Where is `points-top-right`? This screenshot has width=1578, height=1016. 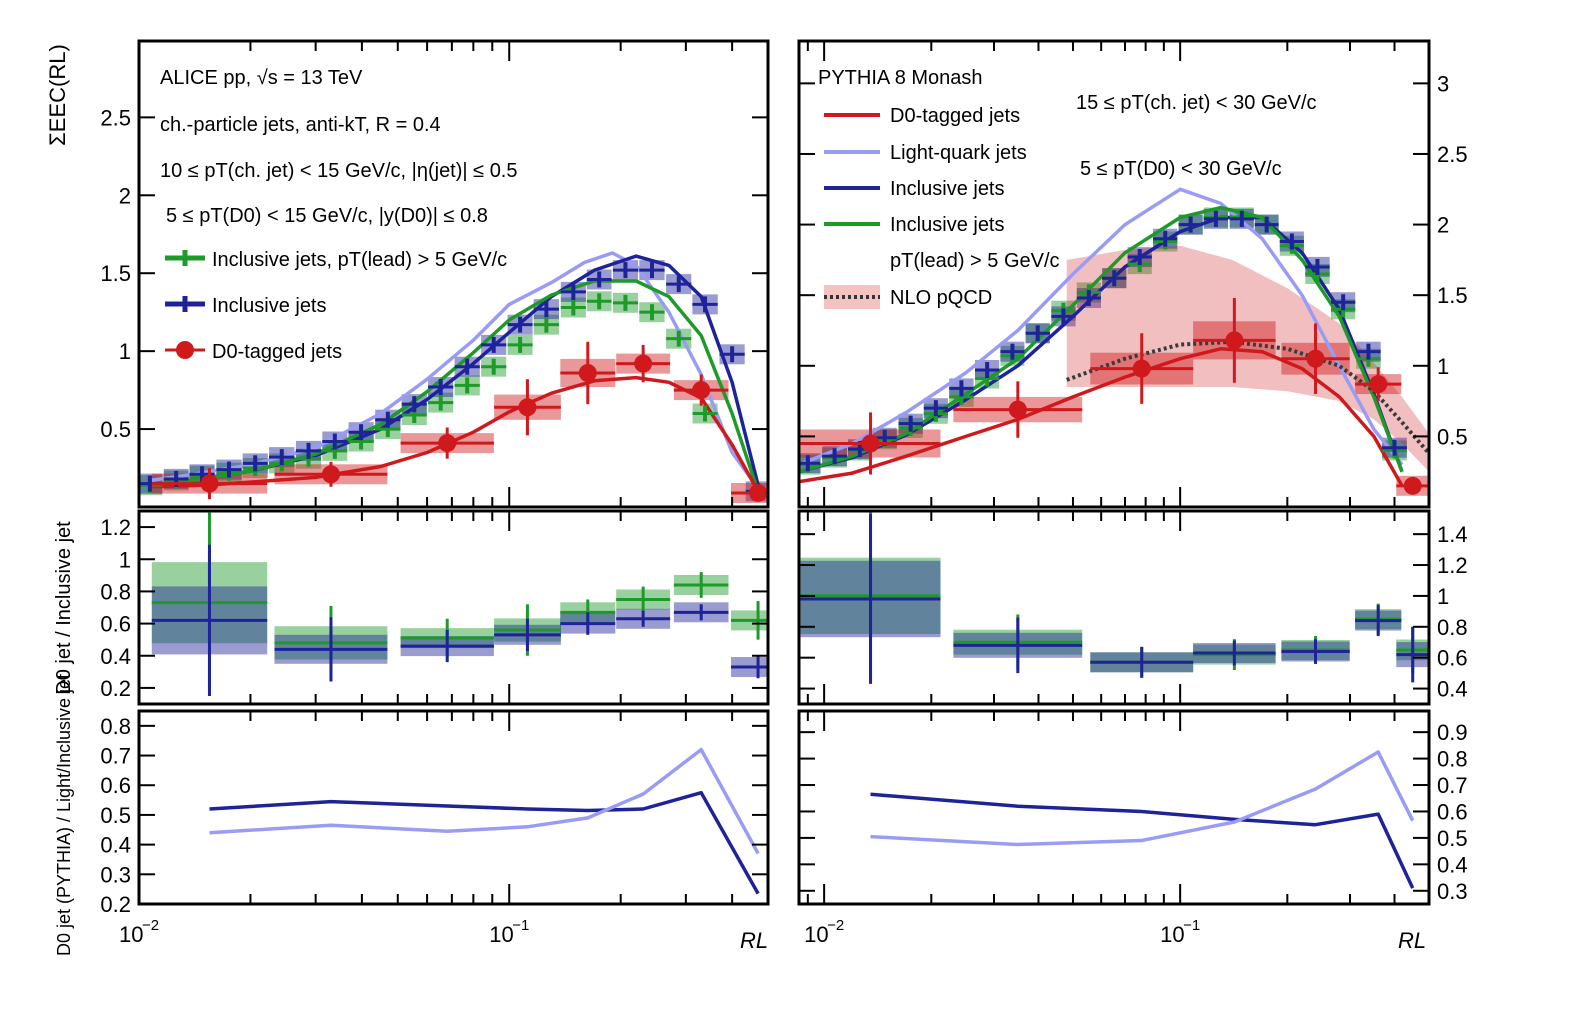 points-top-right is located at coordinates (1114, 352).